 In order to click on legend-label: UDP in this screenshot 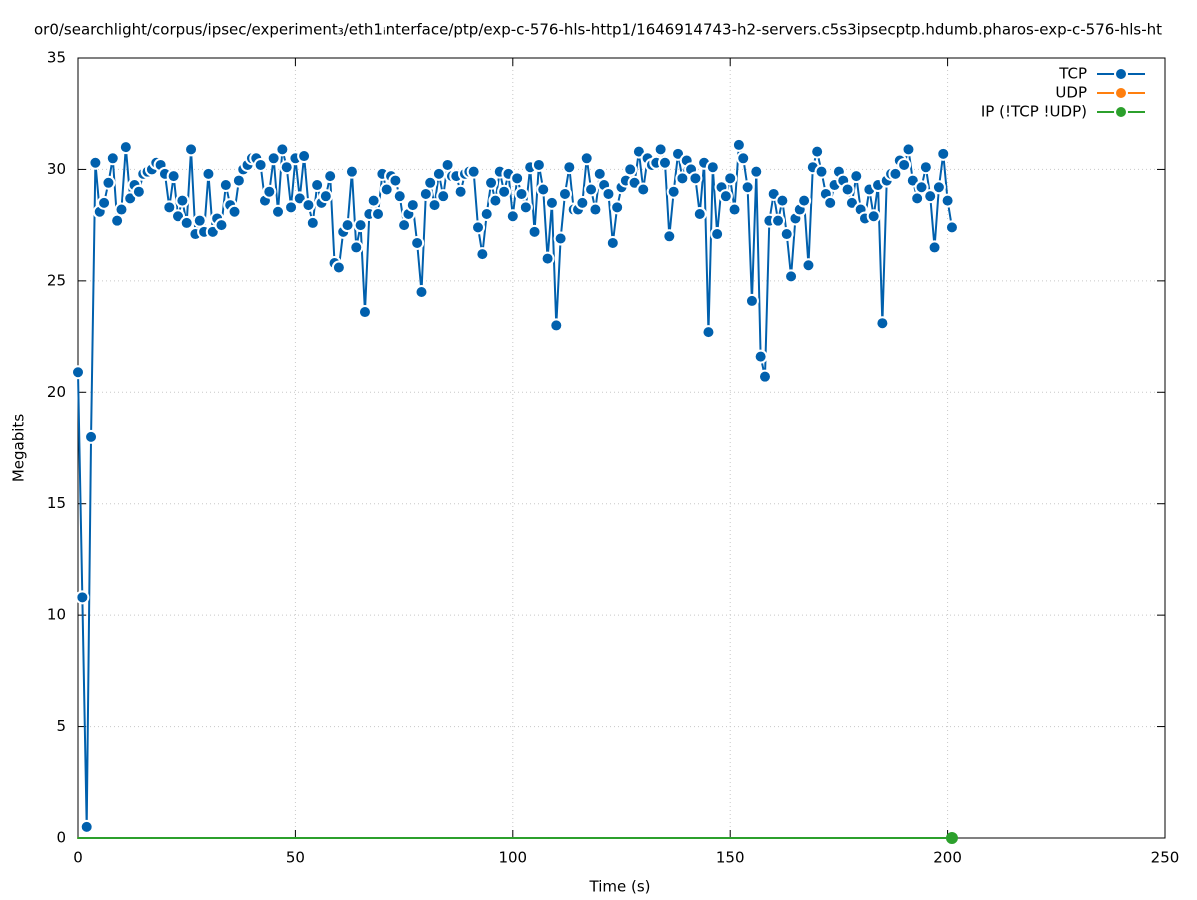, I will do `click(1071, 93)`.